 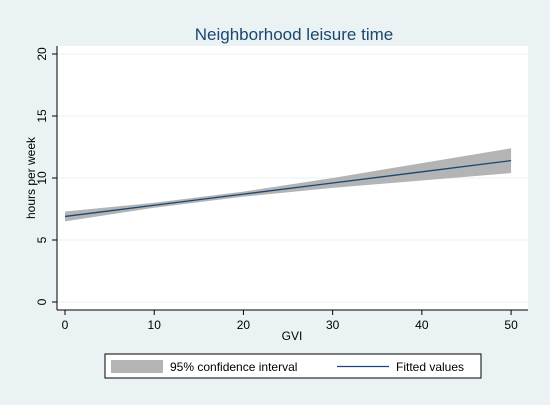 What do you see at coordinates (42, 239) in the screenshot?
I see `y-tick-label-5: 5` at bounding box center [42, 239].